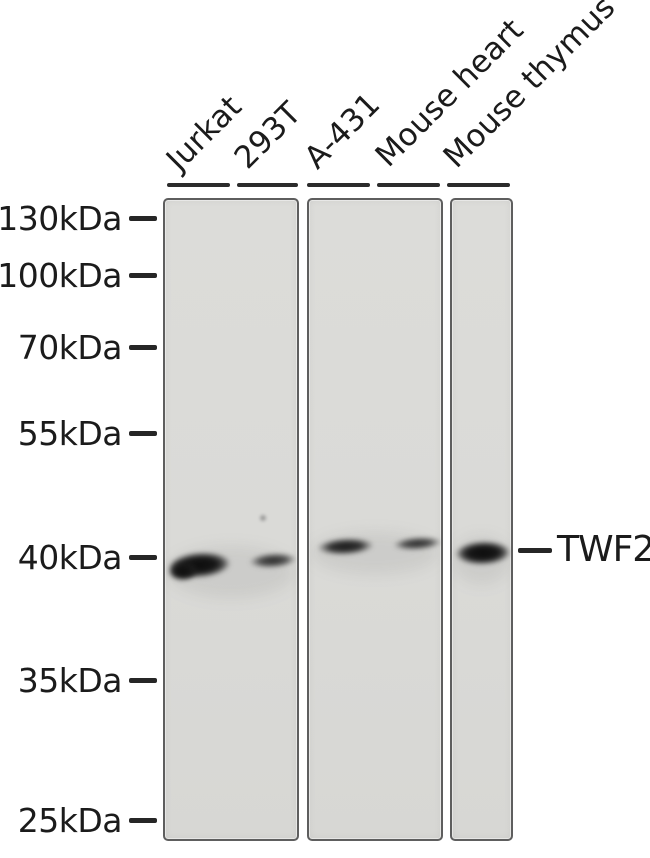  I want to click on marker-tick-40kda, so click(143, 557).